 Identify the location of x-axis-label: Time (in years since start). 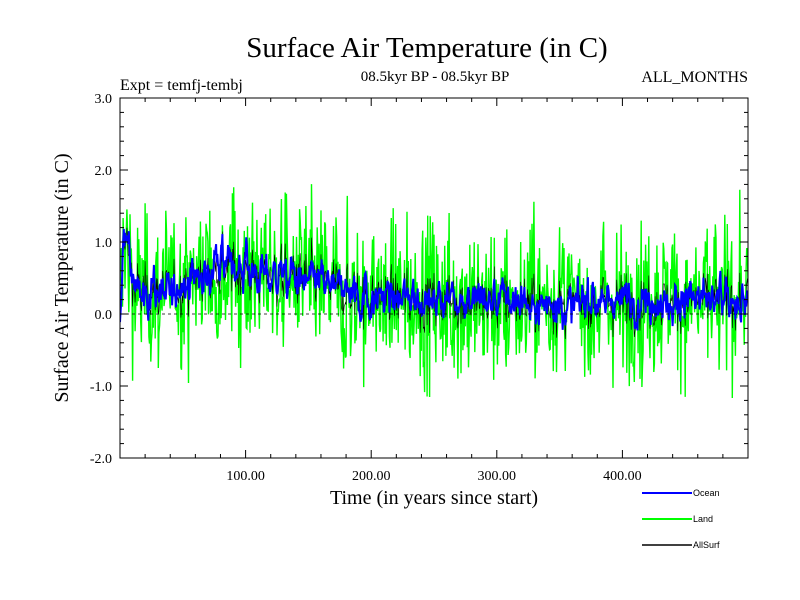
(434, 498).